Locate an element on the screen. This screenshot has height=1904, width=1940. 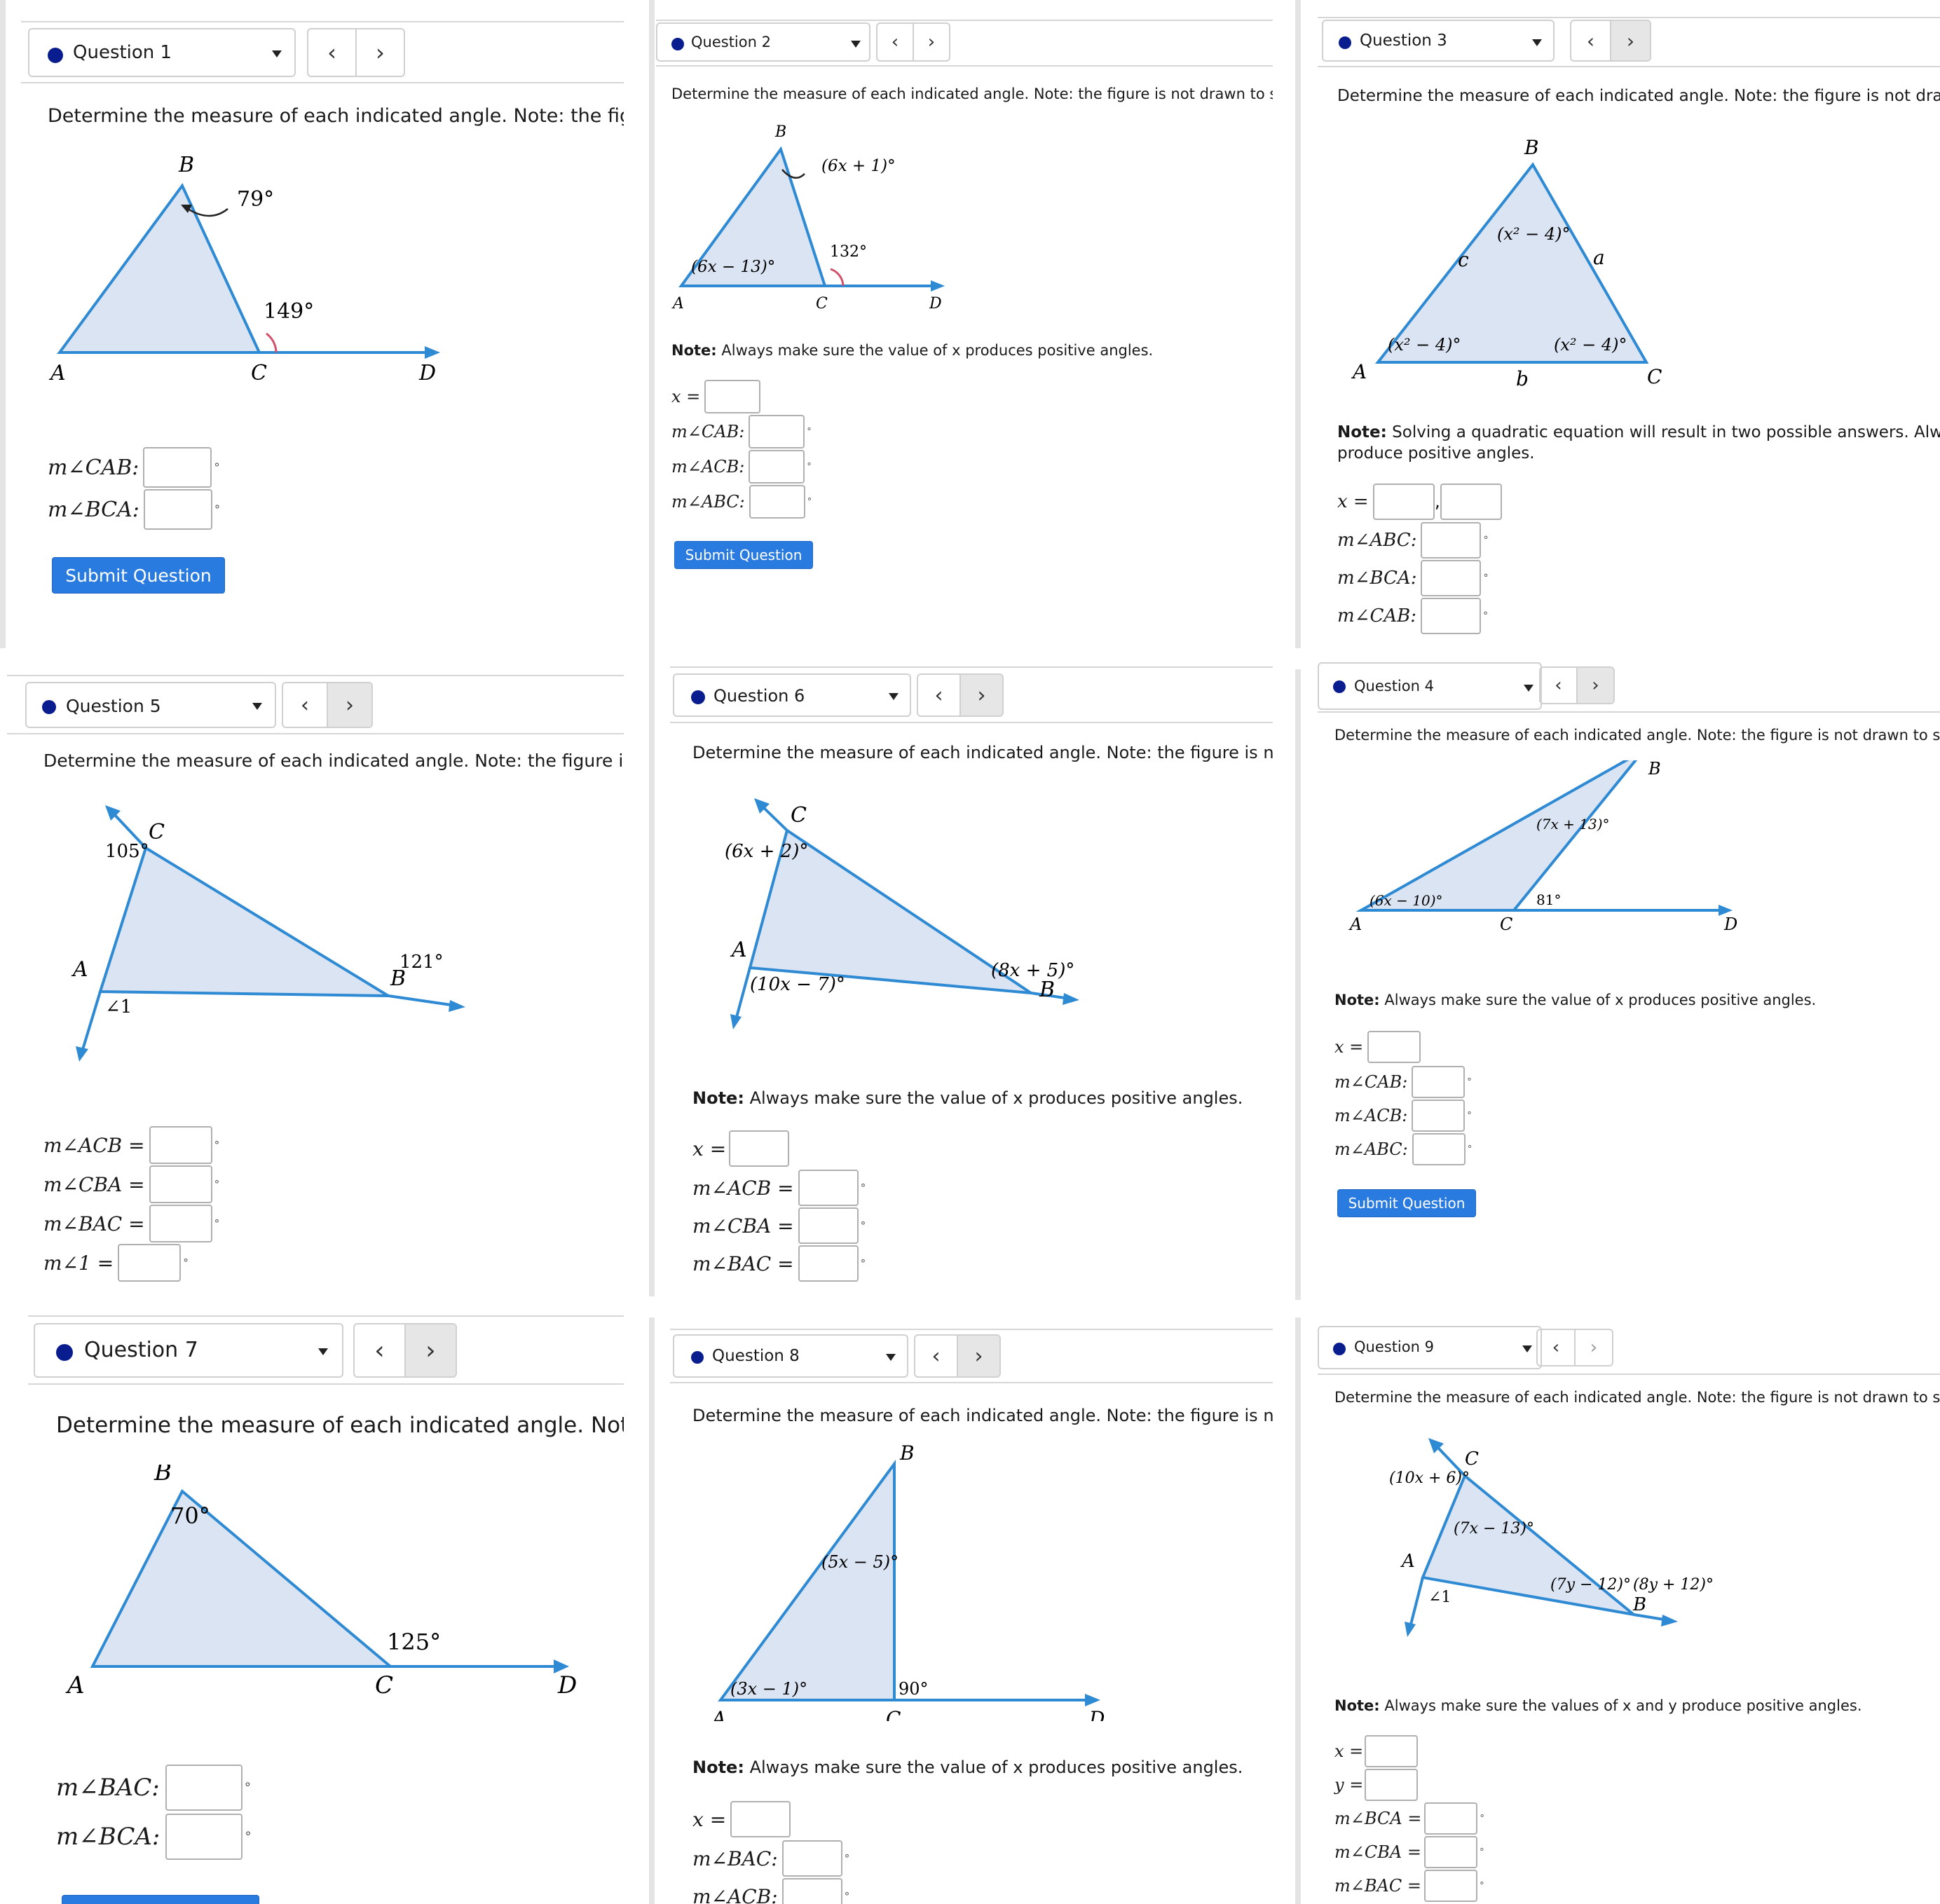
chevron-down-icon is located at coordinates (891, 1358).